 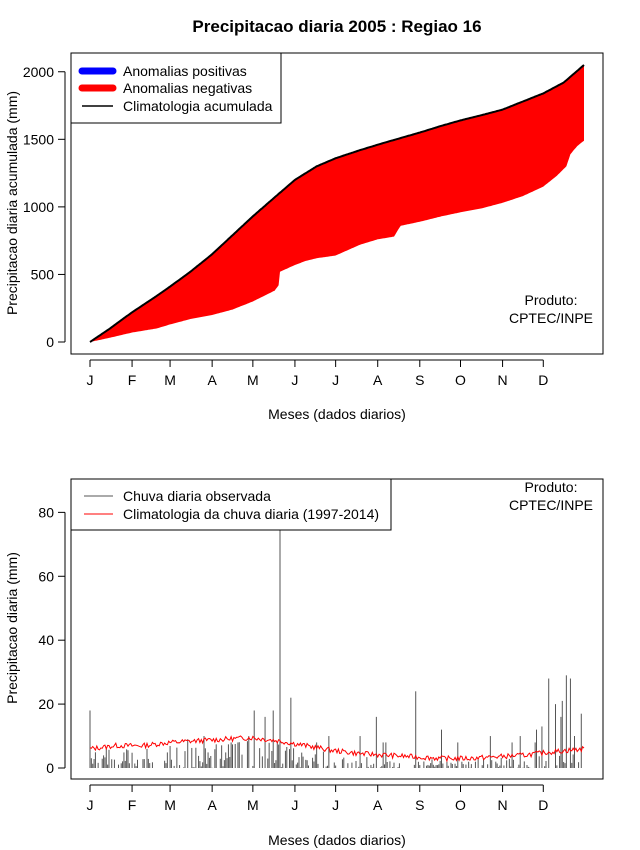 What do you see at coordinates (337, 749) in the screenshot?
I see `climatology-daily-line` at bounding box center [337, 749].